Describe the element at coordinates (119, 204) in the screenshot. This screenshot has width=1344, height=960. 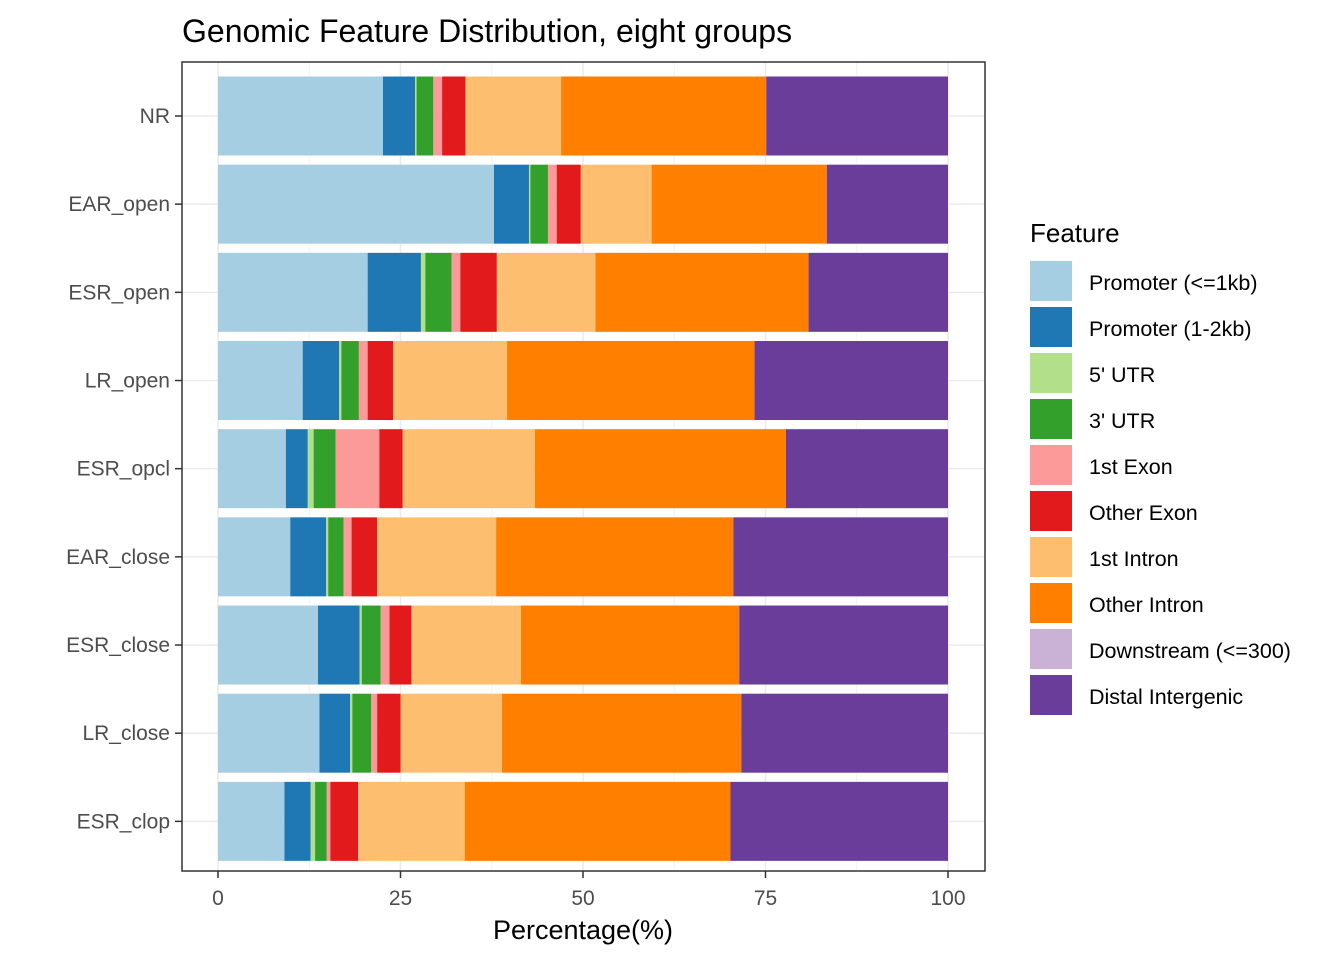
I see `y-tick-label: EAR_open` at that location.